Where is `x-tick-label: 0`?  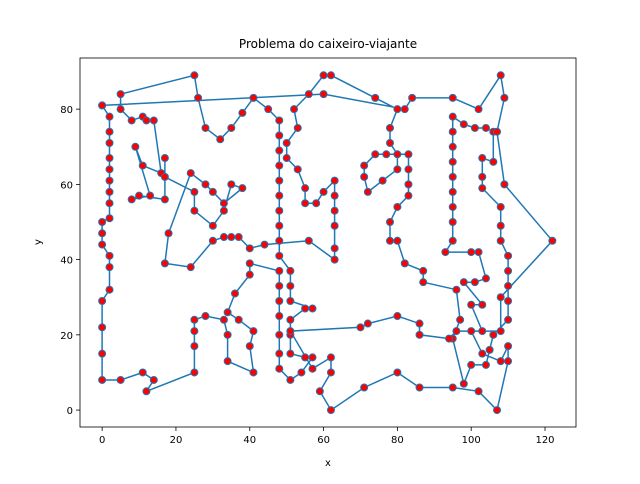 x-tick-label: 0 is located at coordinates (102, 440).